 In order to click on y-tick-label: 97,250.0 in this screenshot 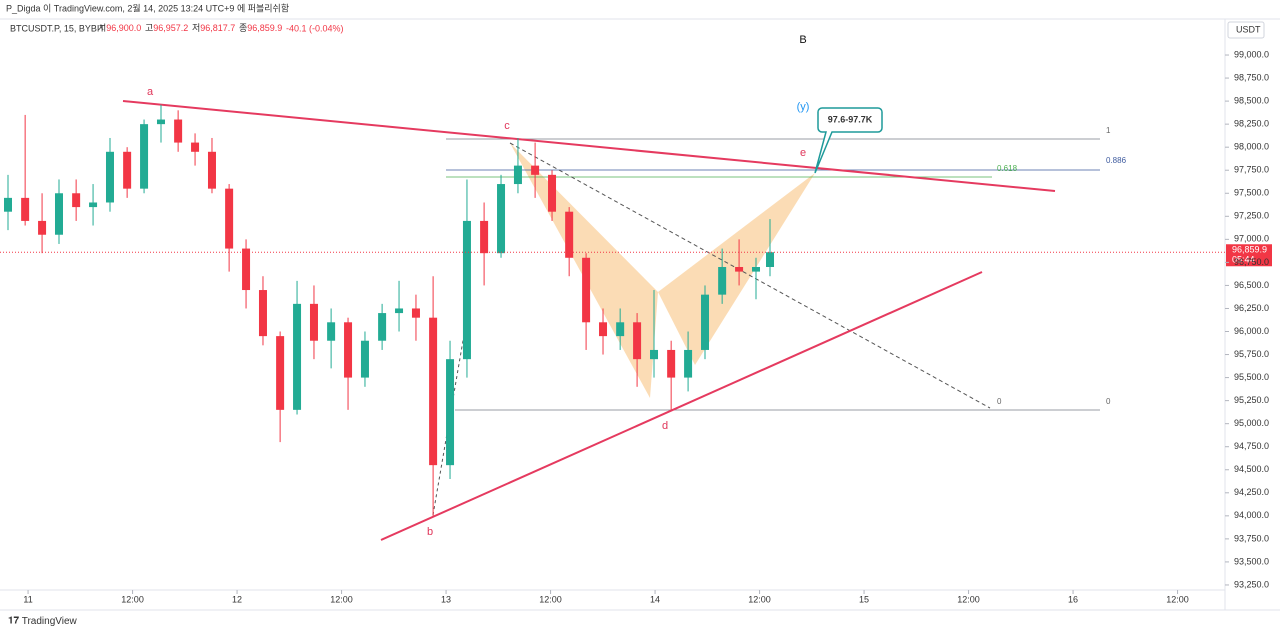, I will do `click(1251, 216)`.